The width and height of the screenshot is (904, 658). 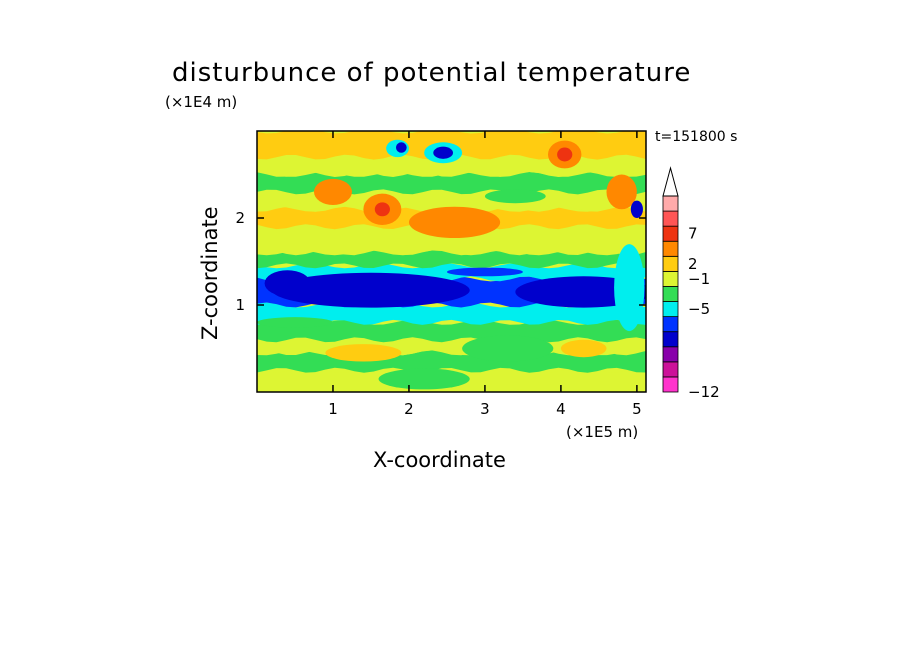 I want to click on chart-title: disturbunce of potential temperature, so click(x=432, y=73).